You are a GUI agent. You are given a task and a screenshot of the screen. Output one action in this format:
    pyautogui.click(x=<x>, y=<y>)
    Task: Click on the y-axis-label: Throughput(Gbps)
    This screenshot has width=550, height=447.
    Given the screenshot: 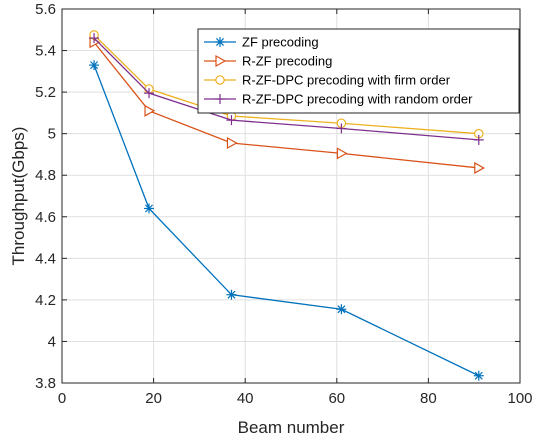 What is the action you would take?
    pyautogui.click(x=18, y=196)
    